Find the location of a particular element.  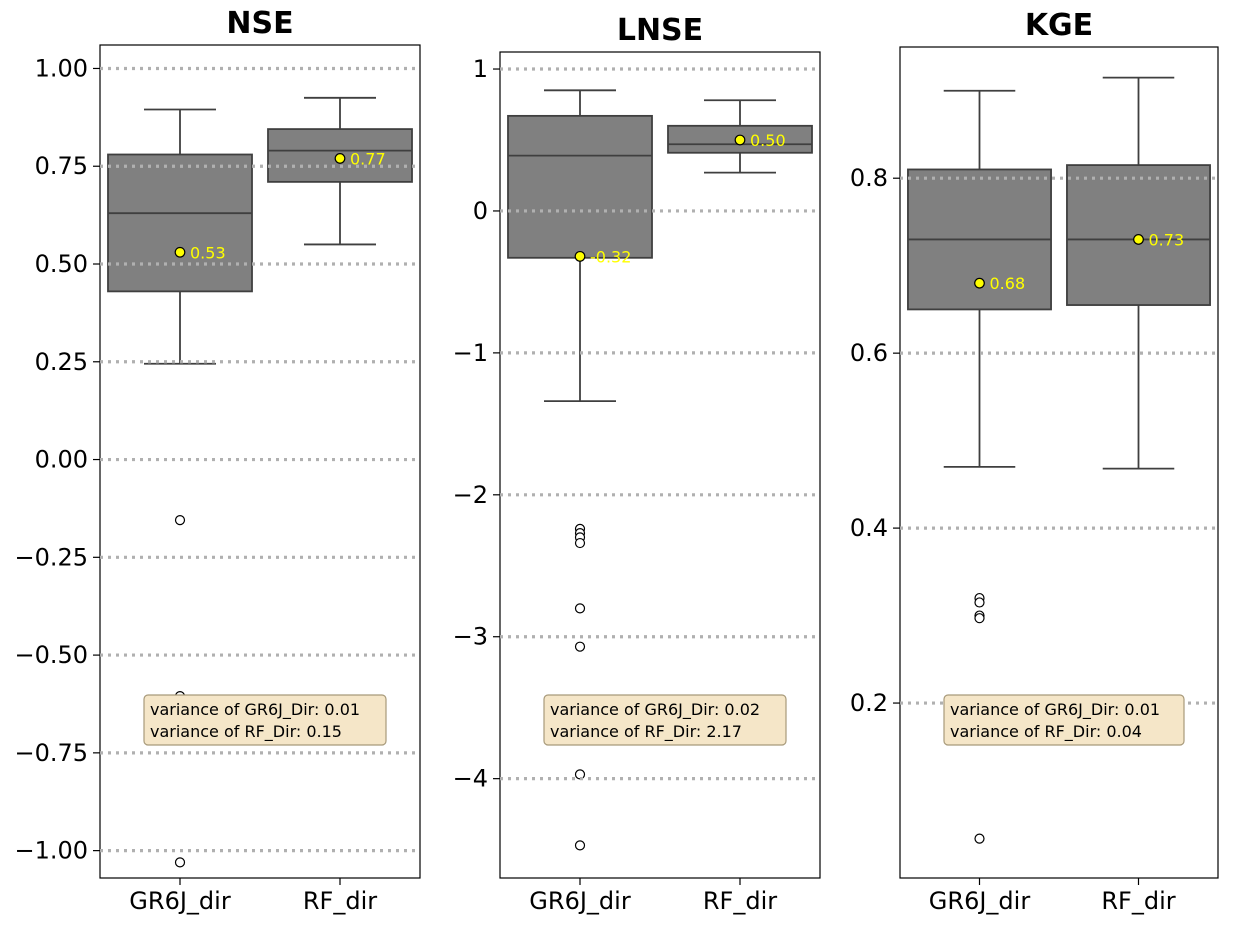

y-tick-label: −2 is located at coordinates (470, 495).